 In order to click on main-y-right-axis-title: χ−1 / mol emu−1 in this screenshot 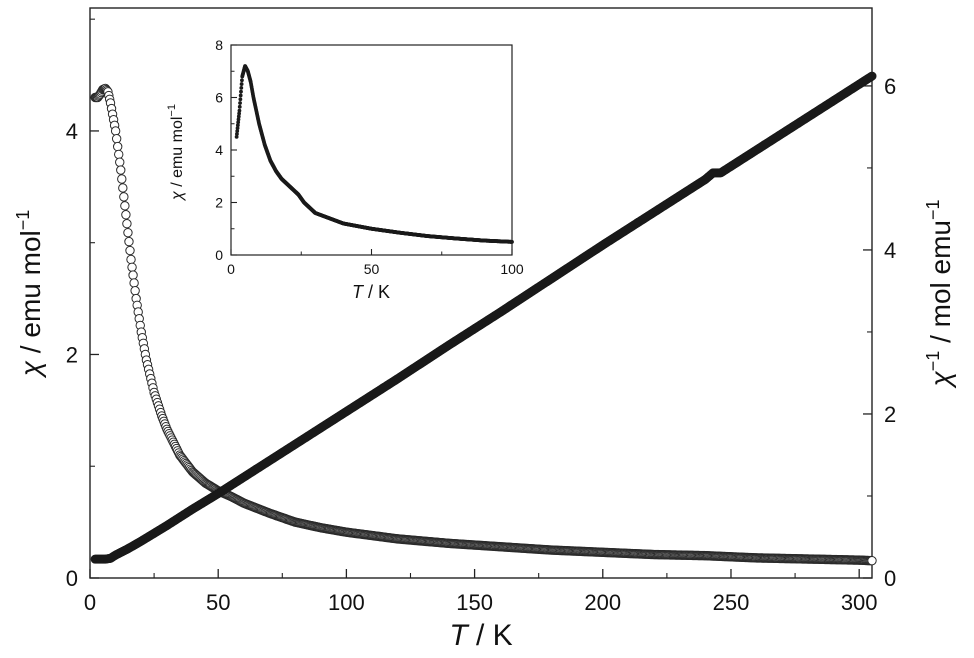, I will do `click(939, 294)`.